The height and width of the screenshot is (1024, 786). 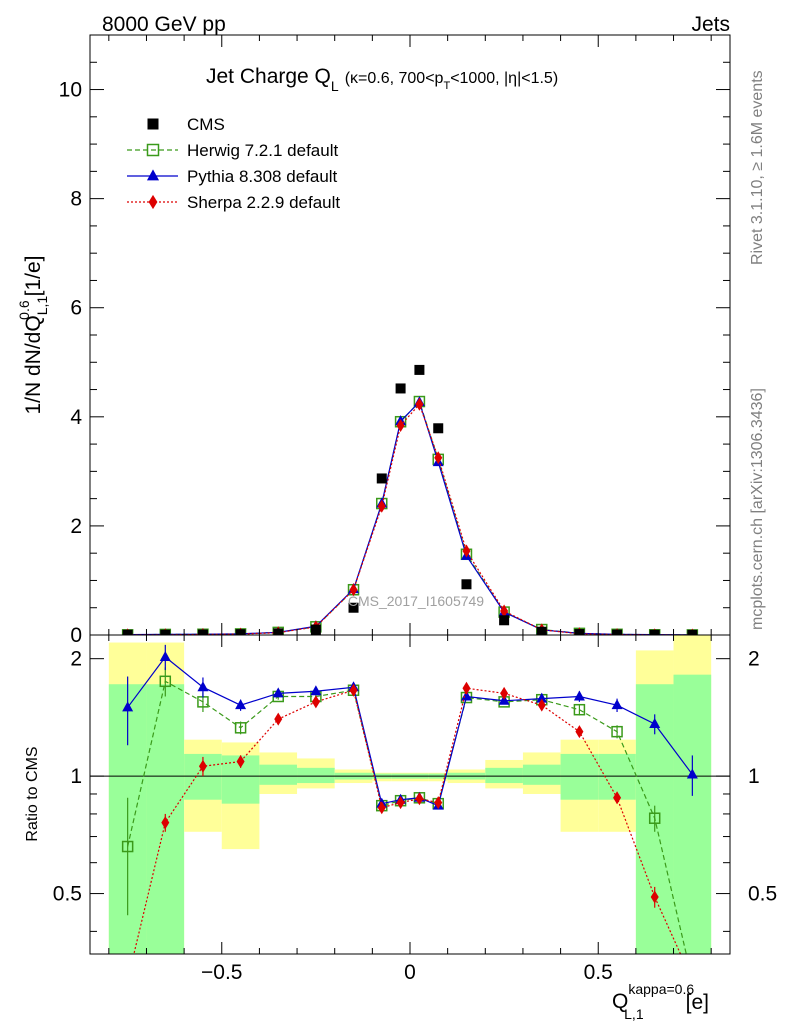 What do you see at coordinates (446, 86) in the screenshot?
I see `title-cond-sub: T` at bounding box center [446, 86].